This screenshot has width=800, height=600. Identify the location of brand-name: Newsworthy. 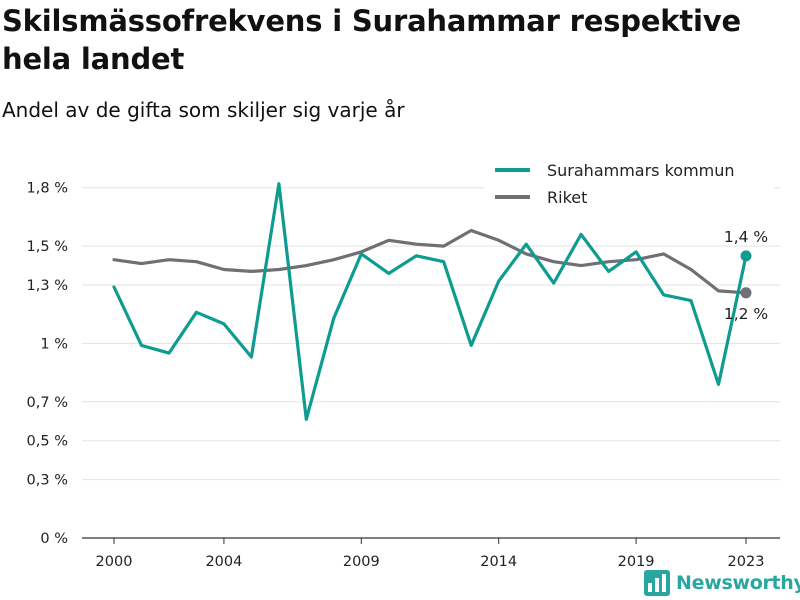
(738, 583).